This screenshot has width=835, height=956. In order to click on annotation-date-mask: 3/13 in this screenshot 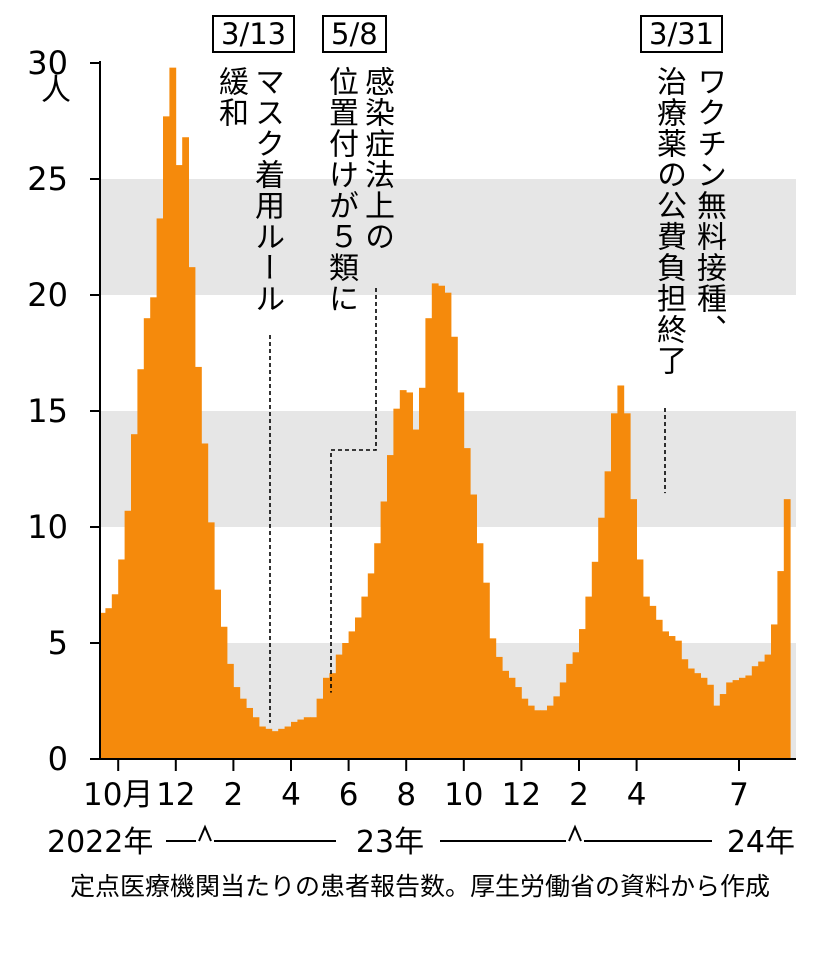, I will do `click(254, 34)`.